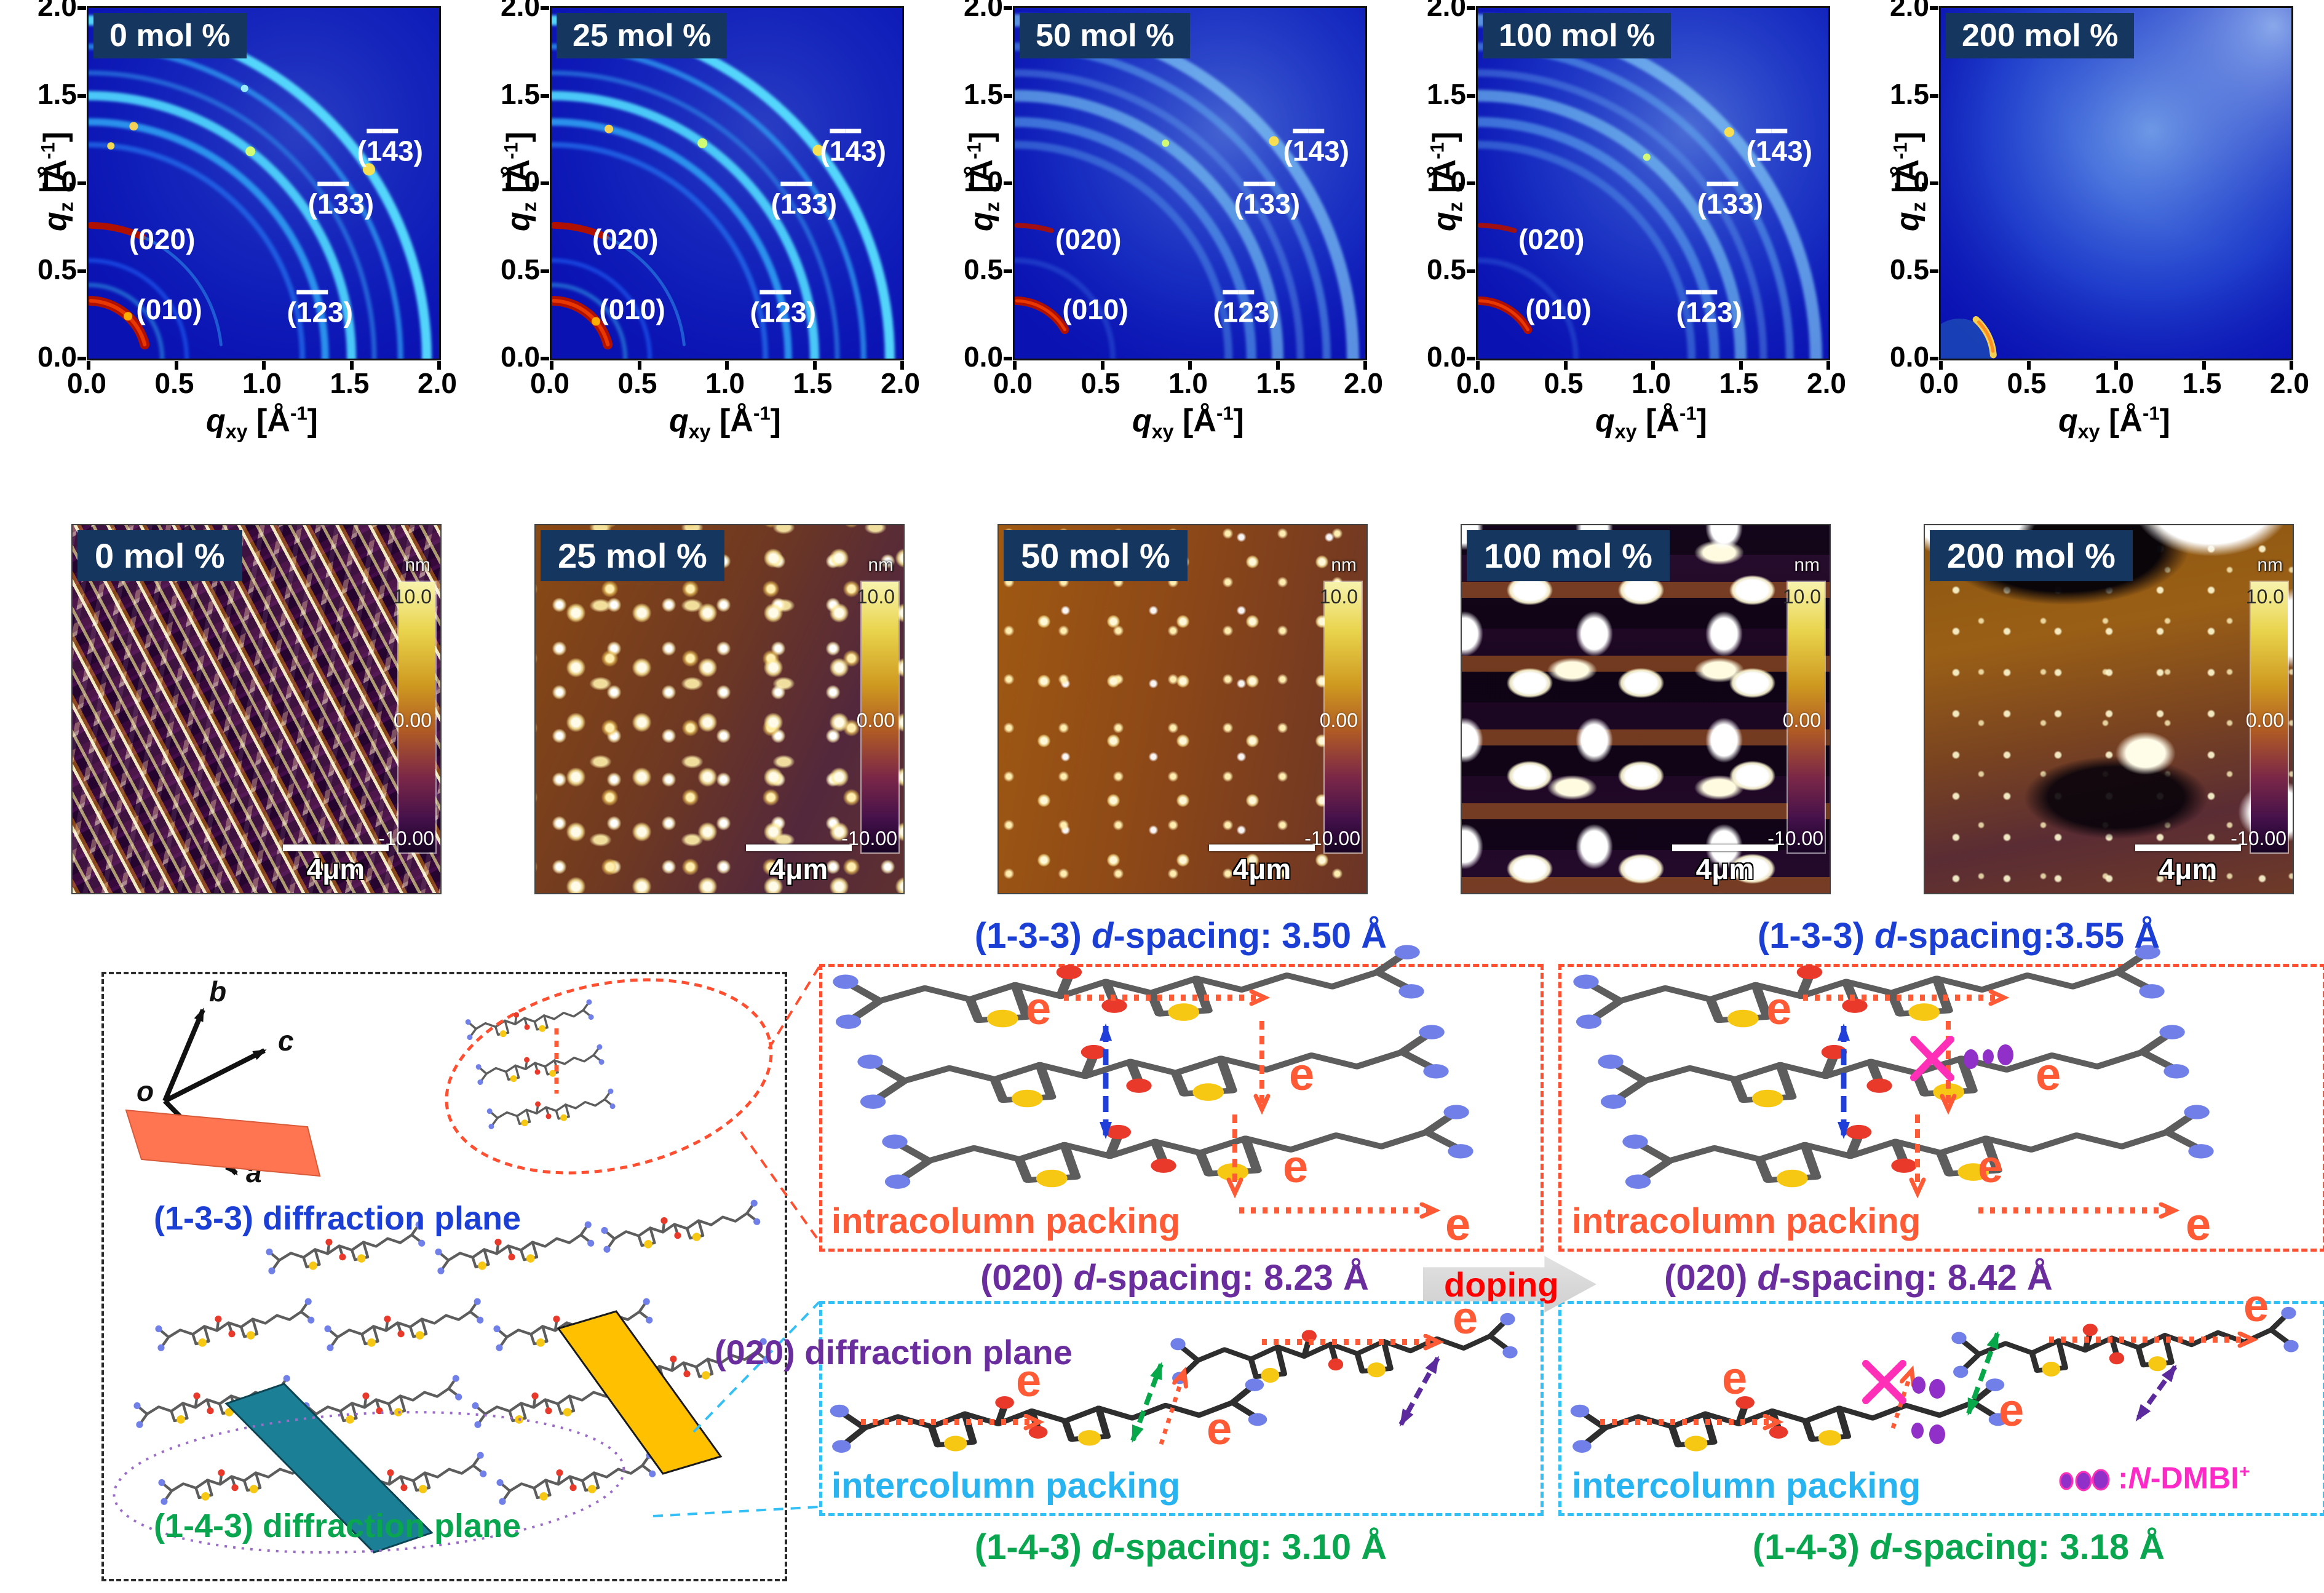  What do you see at coordinates (1747, 1221) in the screenshot?
I see `intracolumn-label-doped: intracolumn packing` at bounding box center [1747, 1221].